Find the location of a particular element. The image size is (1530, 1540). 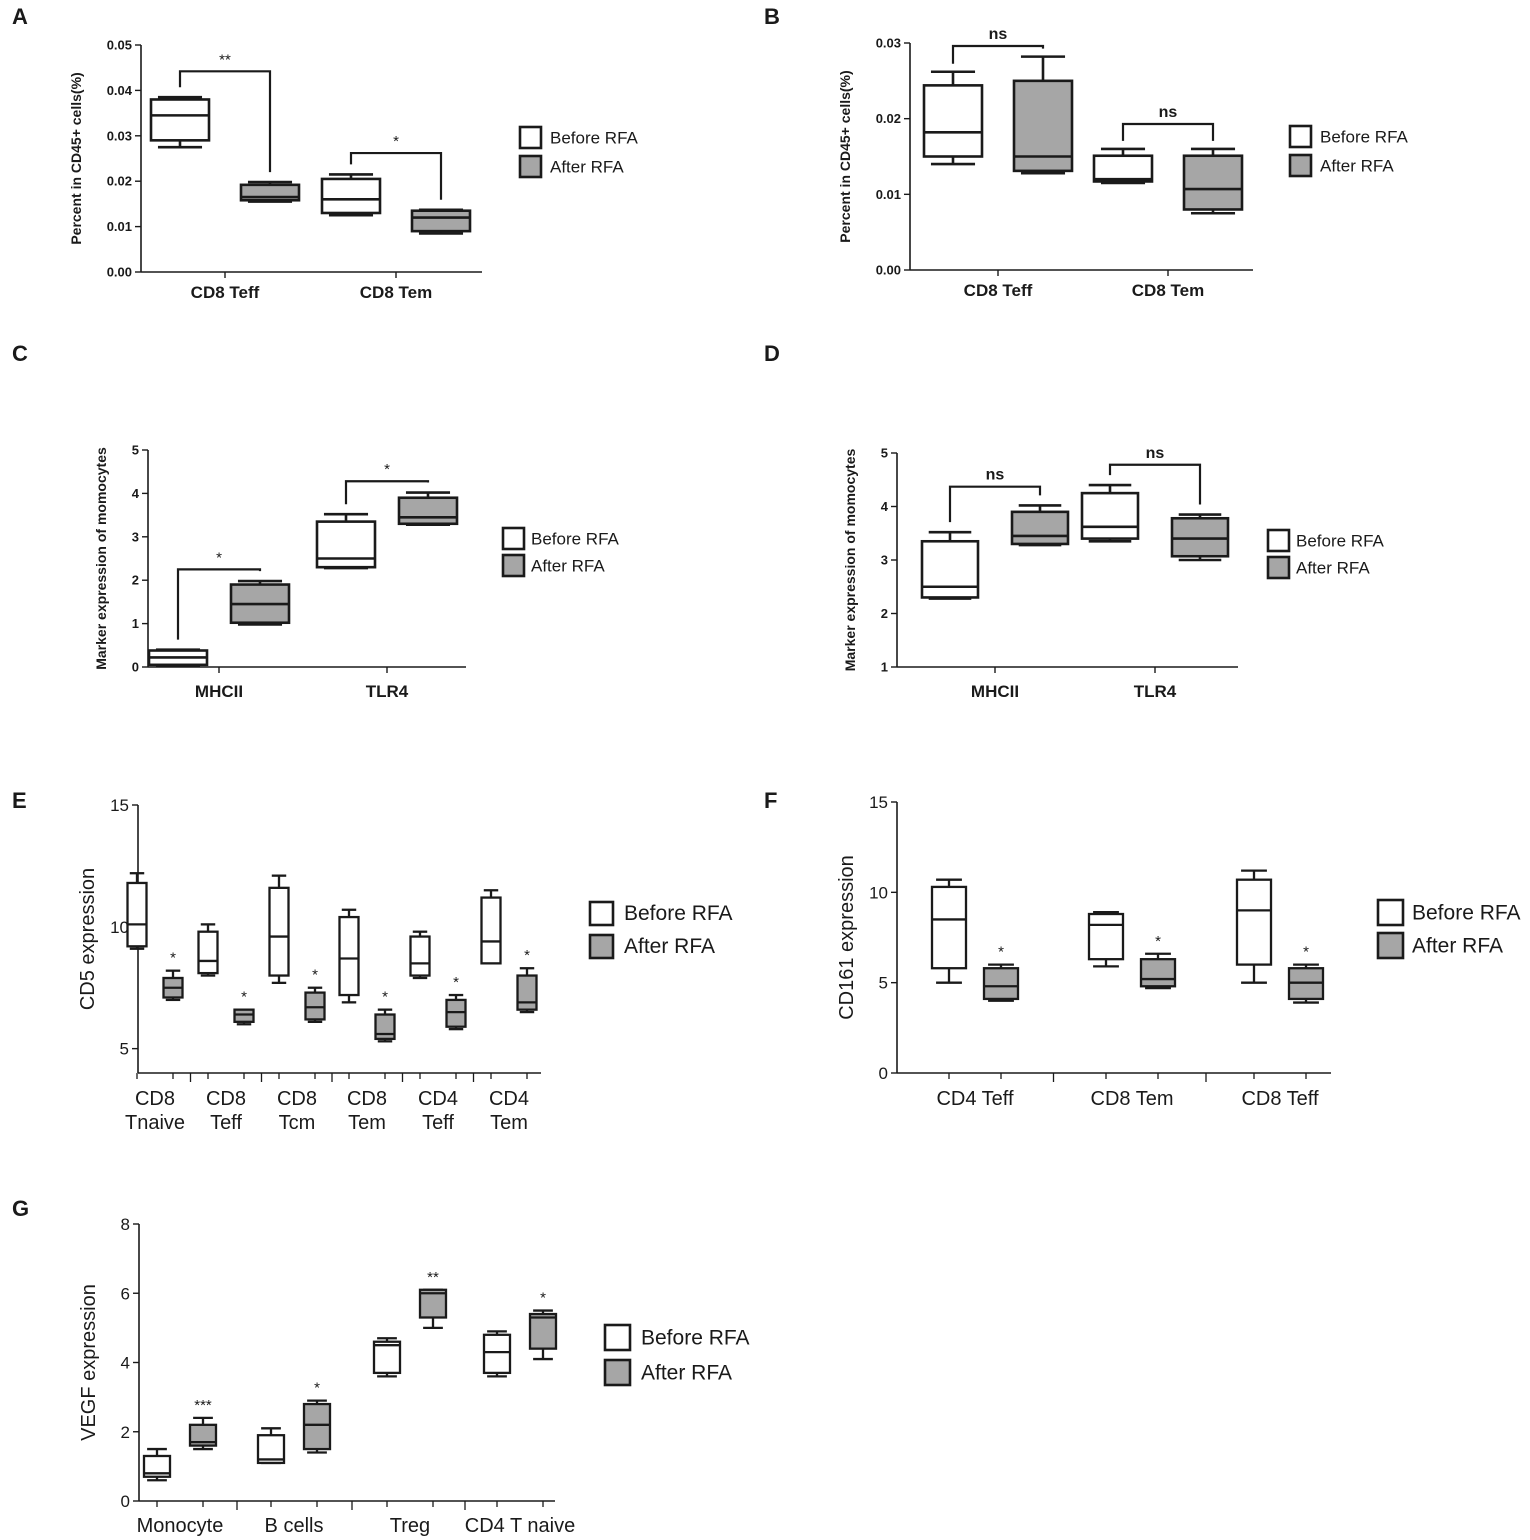

significance-label: ns is located at coordinates (1168, 112).